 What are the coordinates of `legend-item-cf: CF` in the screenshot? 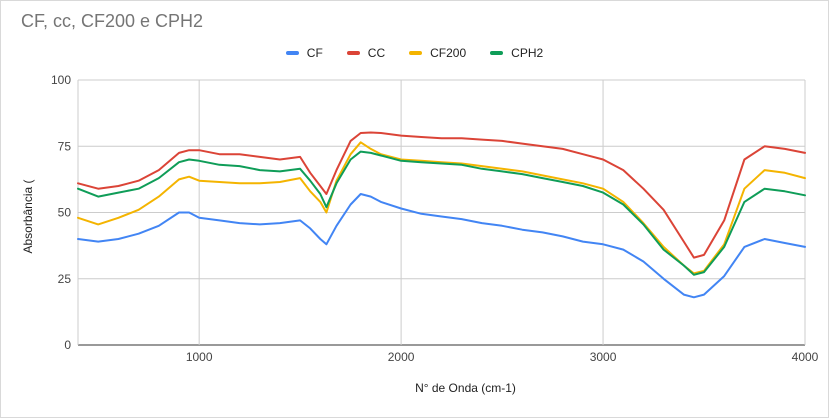 It's located at (304, 53).